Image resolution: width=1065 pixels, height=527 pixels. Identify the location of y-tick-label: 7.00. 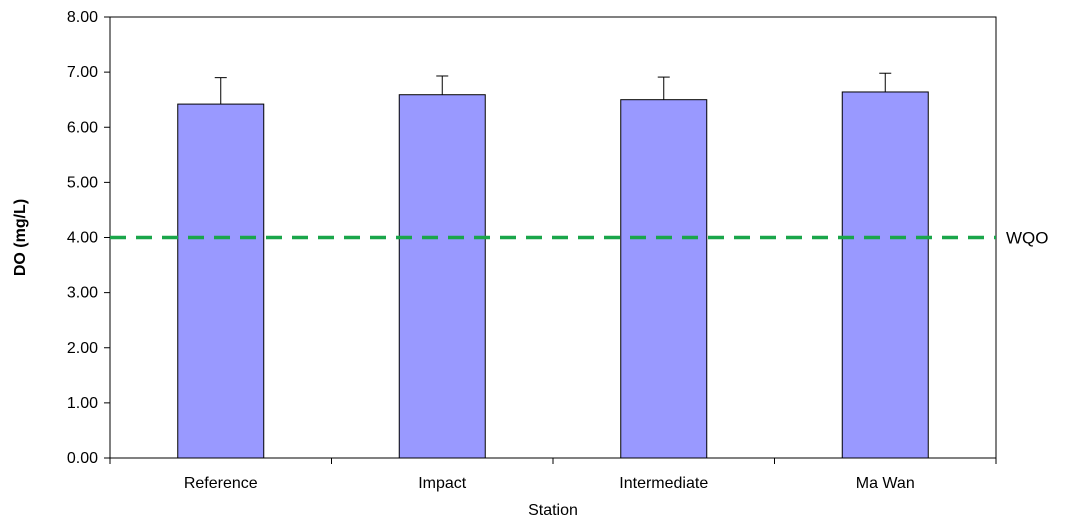
(82, 72).